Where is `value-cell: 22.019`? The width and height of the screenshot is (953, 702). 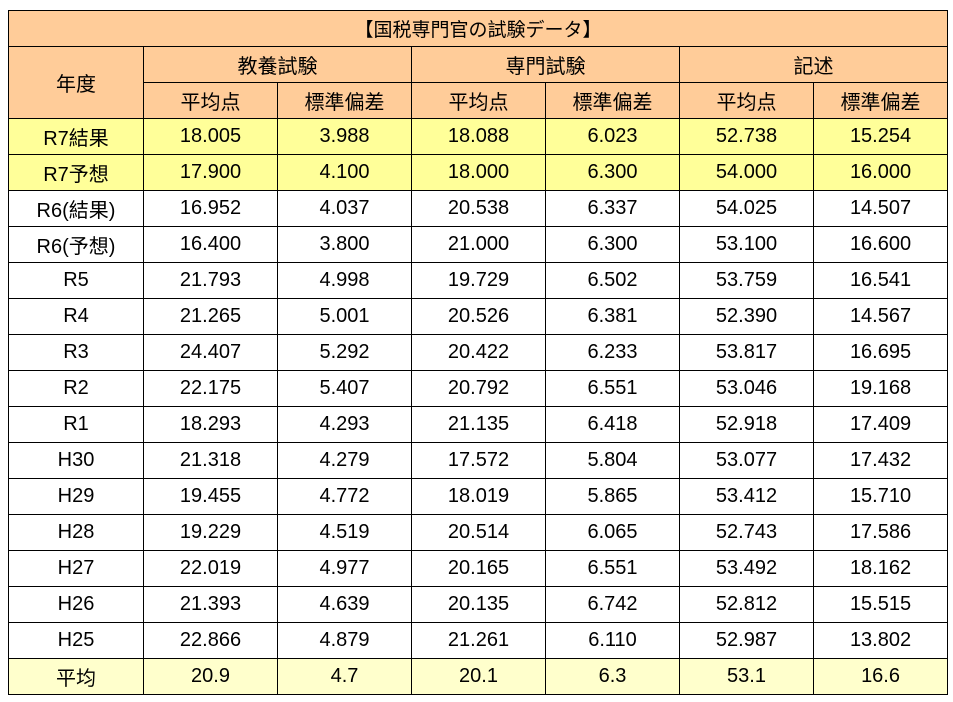 value-cell: 22.019 is located at coordinates (210, 568).